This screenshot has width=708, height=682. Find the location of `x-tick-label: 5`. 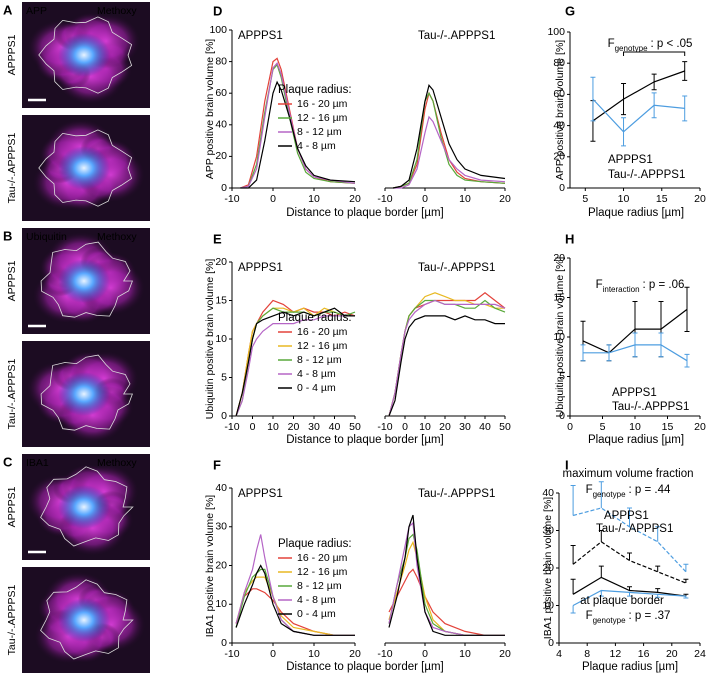

x-tick-label: 5 is located at coordinates (603, 427).